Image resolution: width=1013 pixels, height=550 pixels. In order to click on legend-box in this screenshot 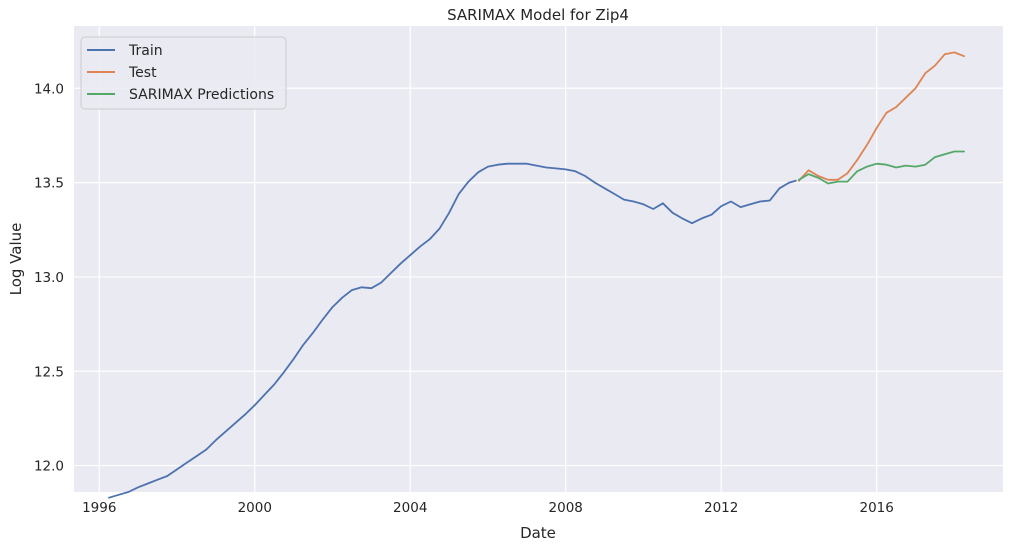, I will do `click(183, 73)`.